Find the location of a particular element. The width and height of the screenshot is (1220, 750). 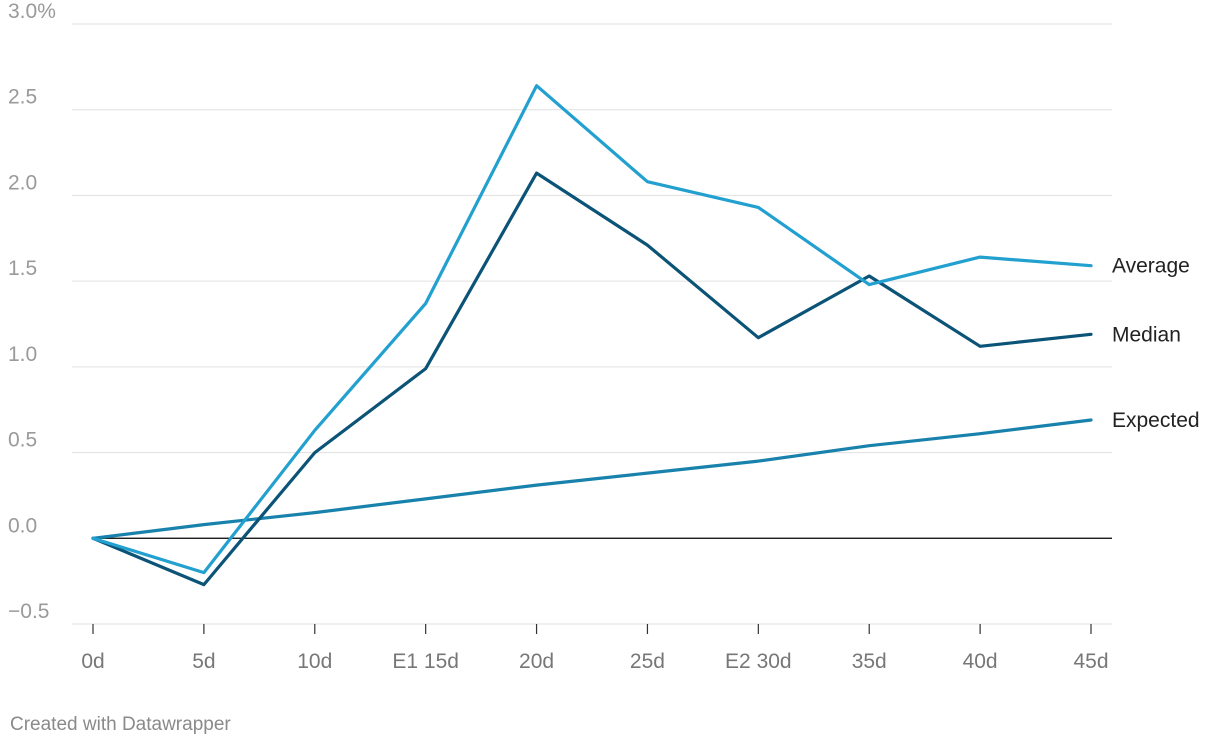

x-tick-label: 5d is located at coordinates (203, 661).